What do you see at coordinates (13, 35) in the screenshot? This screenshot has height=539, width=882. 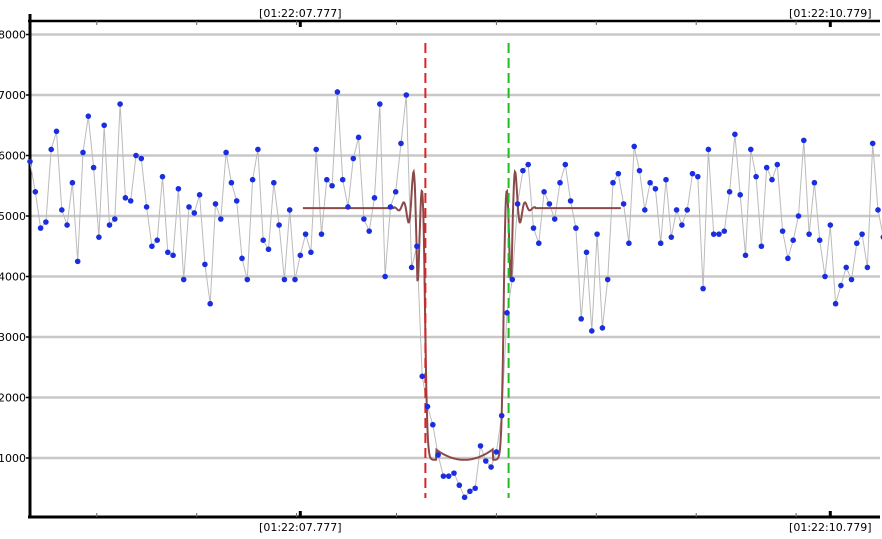 I see `y-tick-label: 8000` at bounding box center [13, 35].